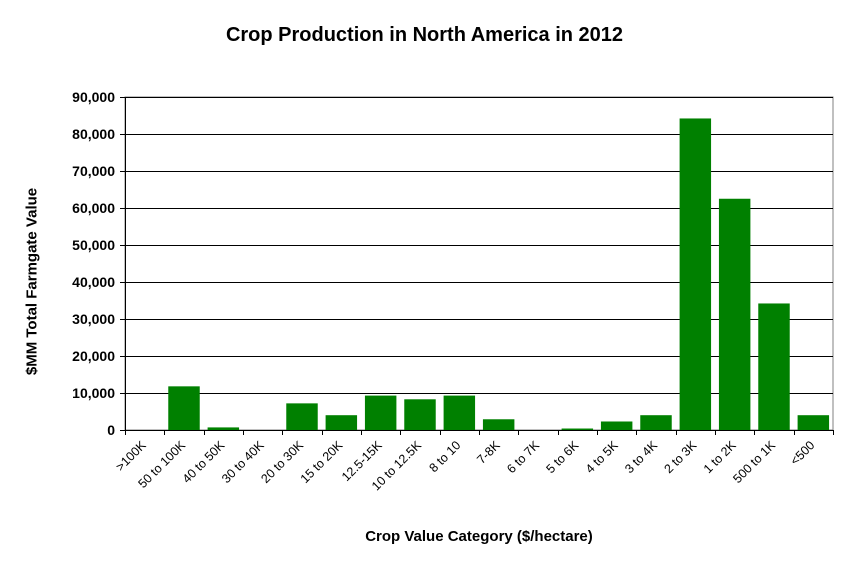  What do you see at coordinates (488, 452) in the screenshot?
I see `x-tick-label: 7-8K` at bounding box center [488, 452].